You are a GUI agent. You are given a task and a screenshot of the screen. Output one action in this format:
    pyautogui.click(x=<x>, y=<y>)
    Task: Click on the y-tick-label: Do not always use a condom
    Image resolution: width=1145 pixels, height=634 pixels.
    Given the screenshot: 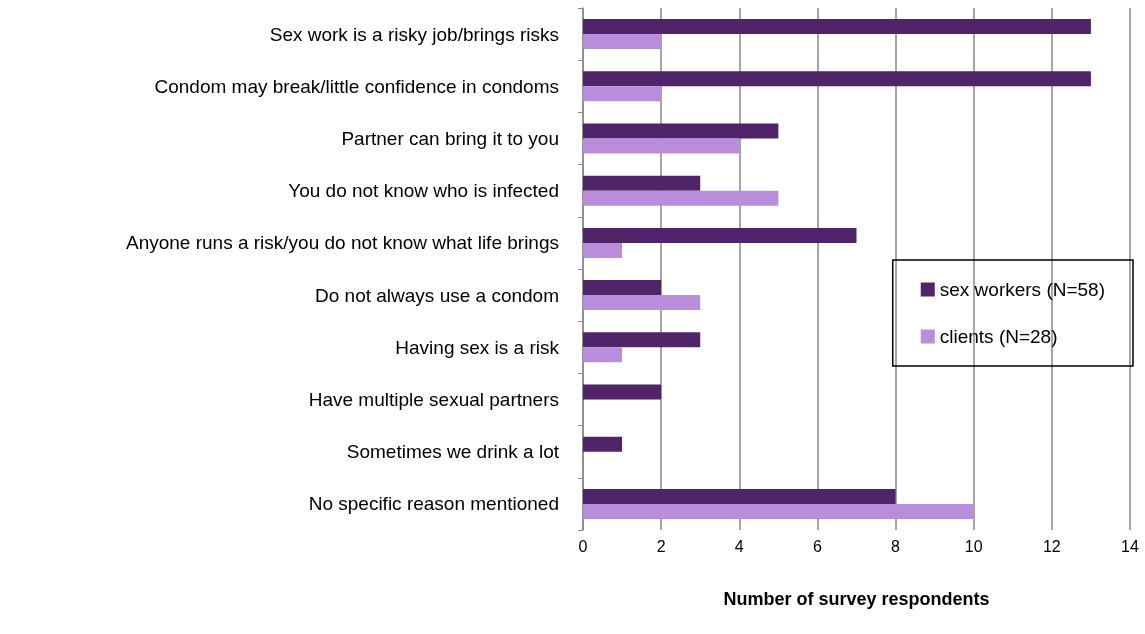 What is the action you would take?
    pyautogui.click(x=437, y=295)
    